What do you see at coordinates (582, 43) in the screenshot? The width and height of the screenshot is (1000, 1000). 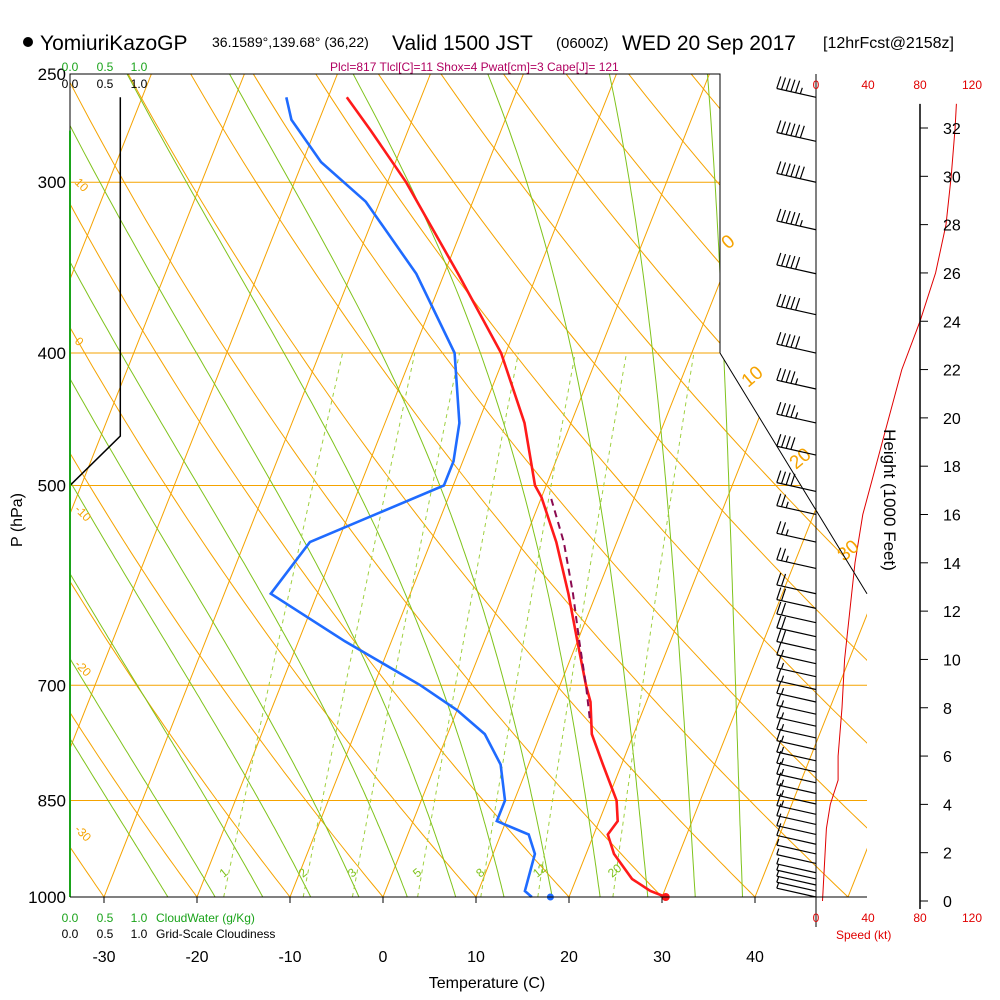 I see `valid-utc: (0600Z)` at bounding box center [582, 43].